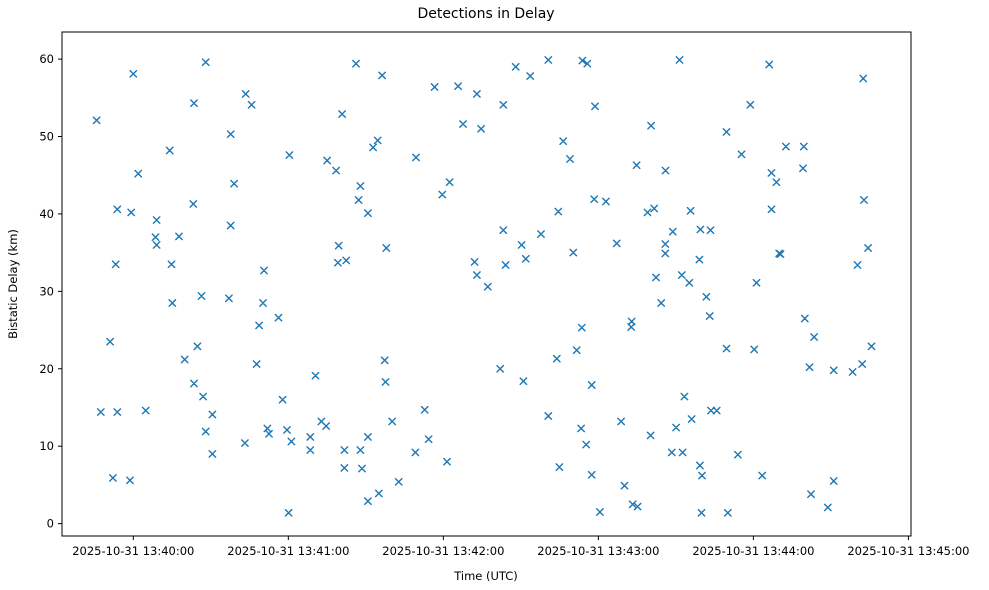 The height and width of the screenshot is (590, 989). What do you see at coordinates (50, 524) in the screenshot?
I see `y-tick-label: 0` at bounding box center [50, 524].